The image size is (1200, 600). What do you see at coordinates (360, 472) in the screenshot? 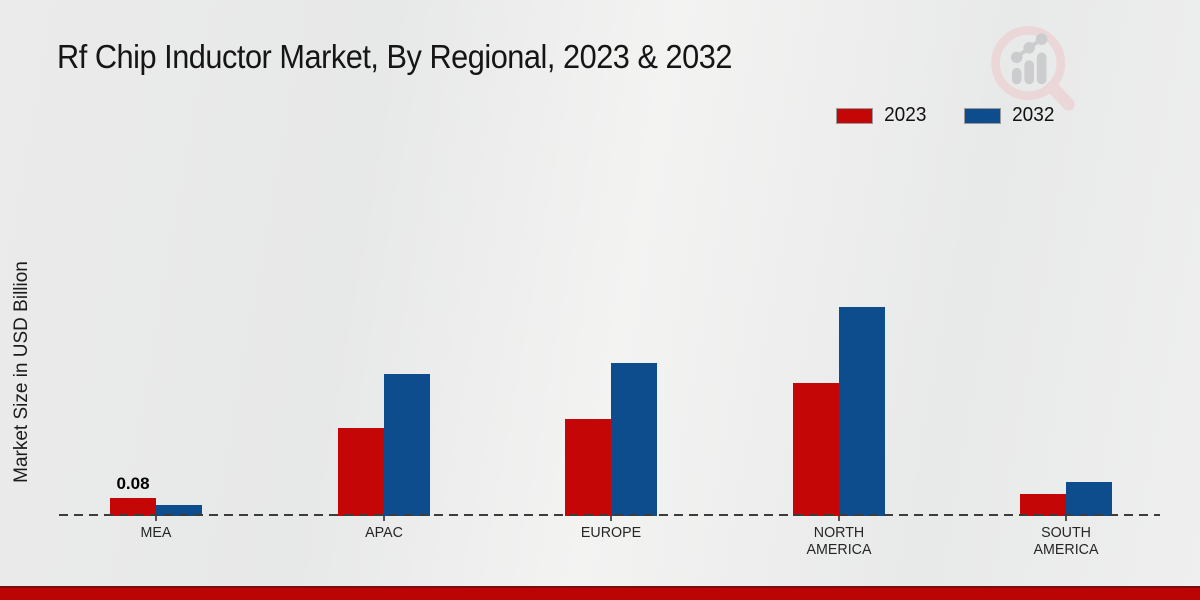
I see `bar-2023-apac` at bounding box center [360, 472].